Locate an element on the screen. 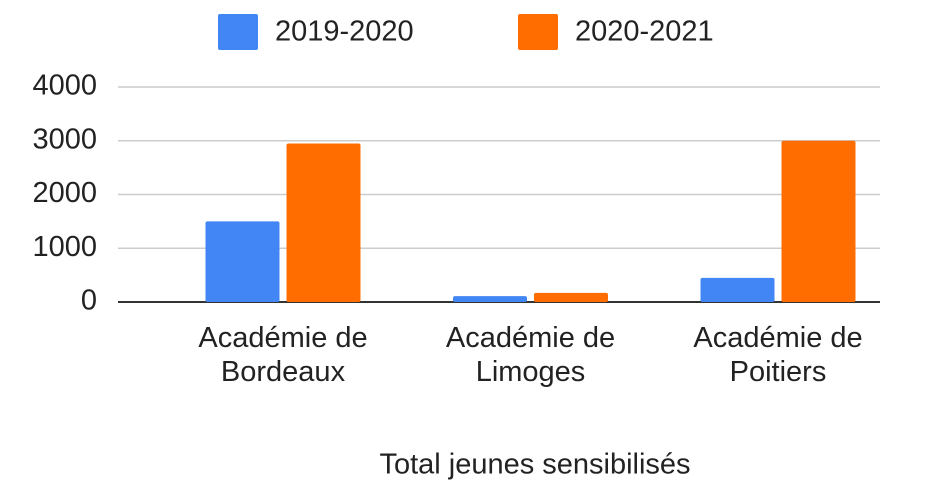 The image size is (943, 483). y-tick-label: 2000 is located at coordinates (64, 193).